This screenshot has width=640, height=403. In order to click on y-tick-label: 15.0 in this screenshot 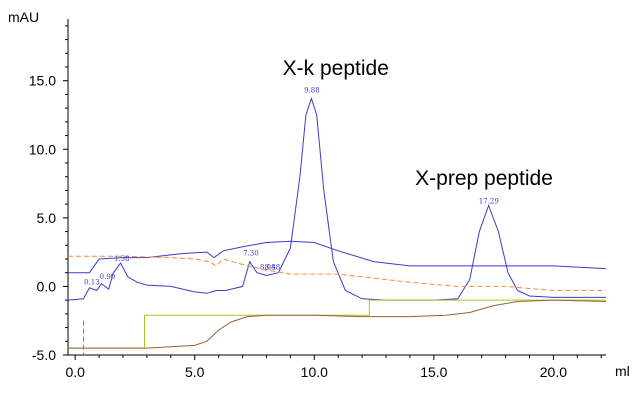, I will do `click(42, 81)`.